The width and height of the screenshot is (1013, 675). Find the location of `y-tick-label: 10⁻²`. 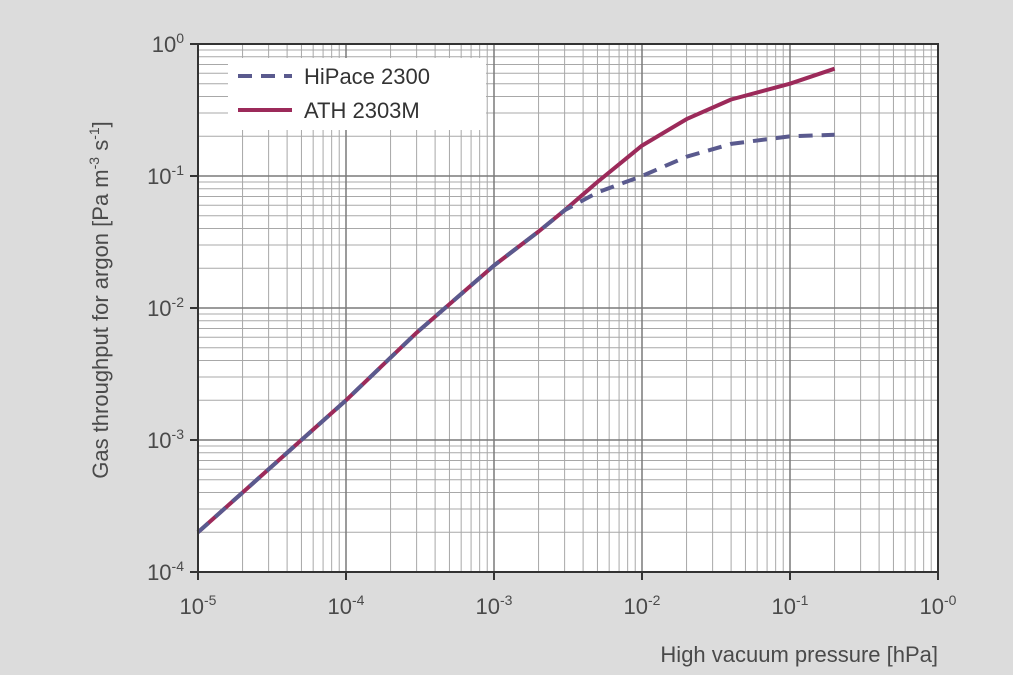

y-tick-label: 10⁻² is located at coordinates (165, 307).